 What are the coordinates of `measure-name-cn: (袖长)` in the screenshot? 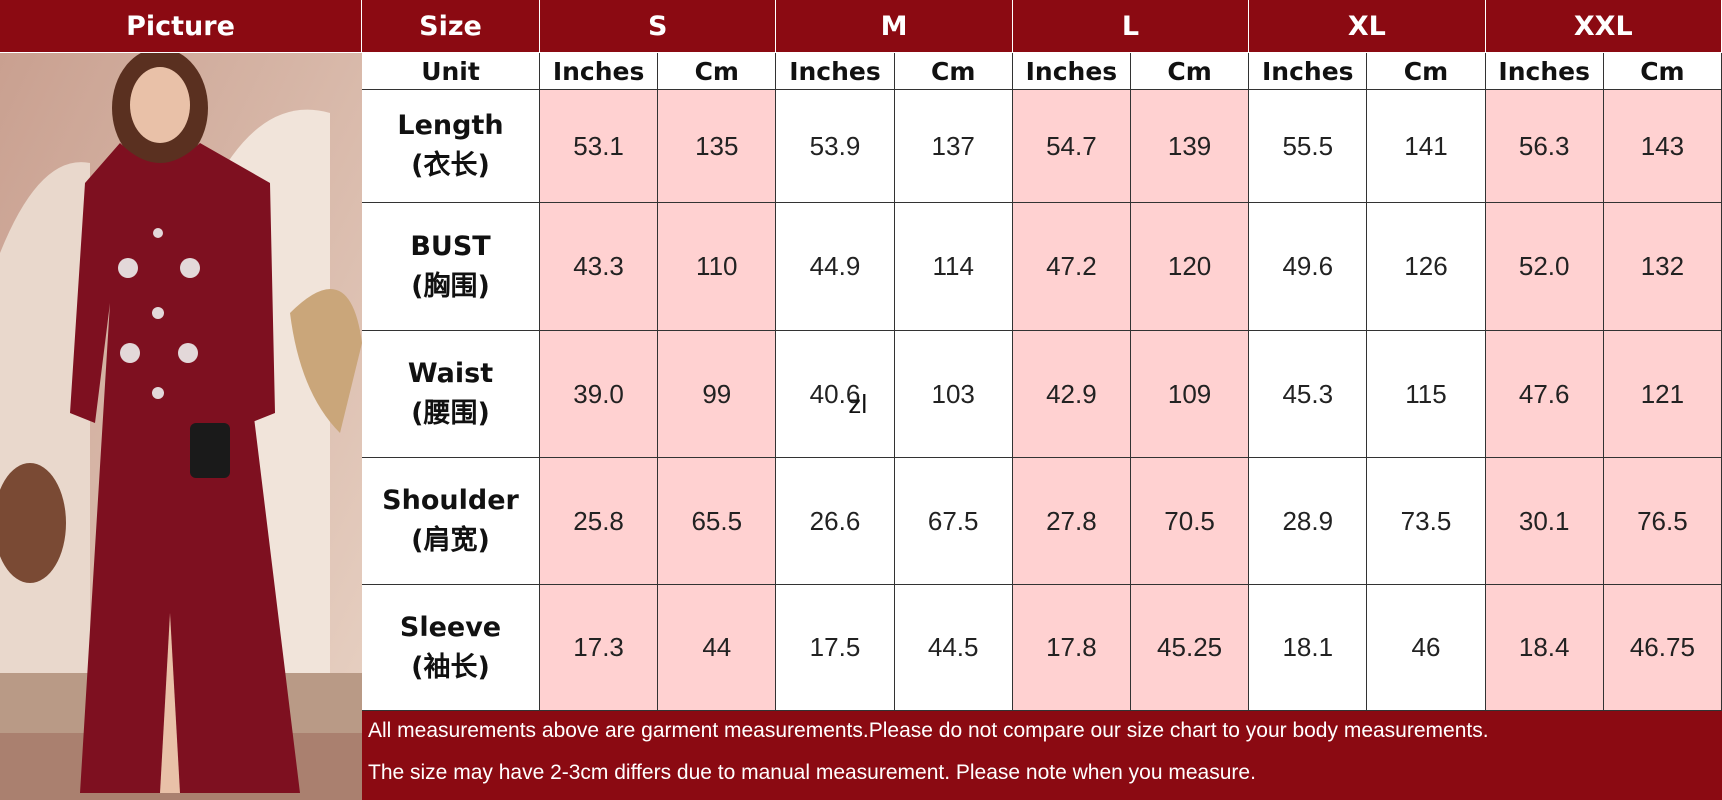 It's located at (450, 667).